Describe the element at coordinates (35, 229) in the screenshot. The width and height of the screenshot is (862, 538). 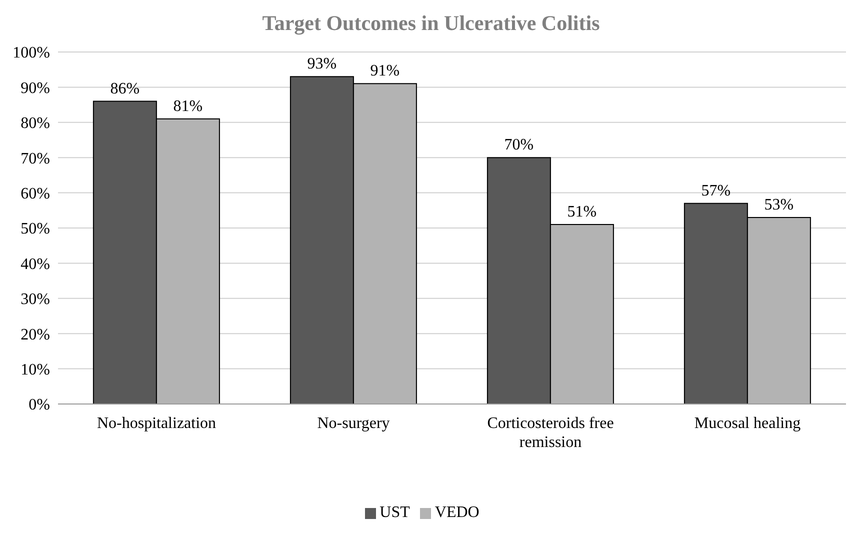
I see `y-tick-label: 50%` at that location.